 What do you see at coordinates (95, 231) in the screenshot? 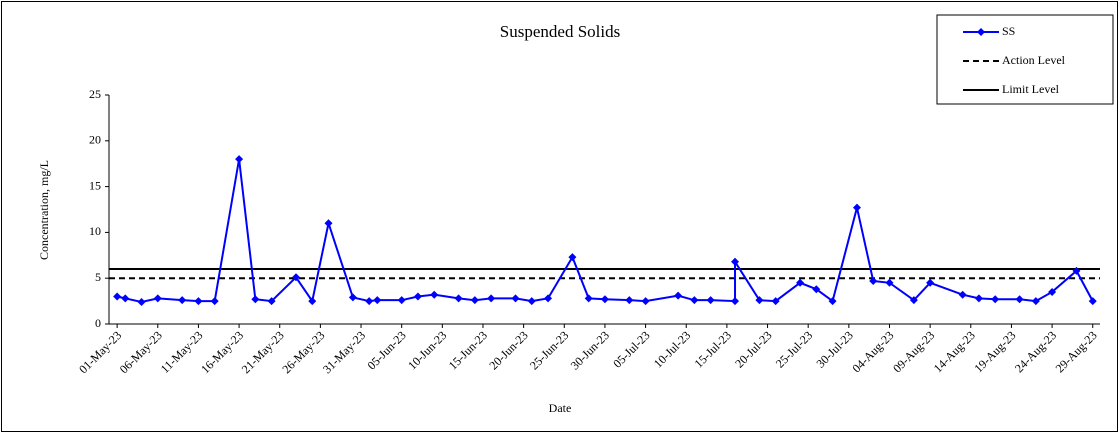
I see `y-tick-label: 10` at bounding box center [95, 231].